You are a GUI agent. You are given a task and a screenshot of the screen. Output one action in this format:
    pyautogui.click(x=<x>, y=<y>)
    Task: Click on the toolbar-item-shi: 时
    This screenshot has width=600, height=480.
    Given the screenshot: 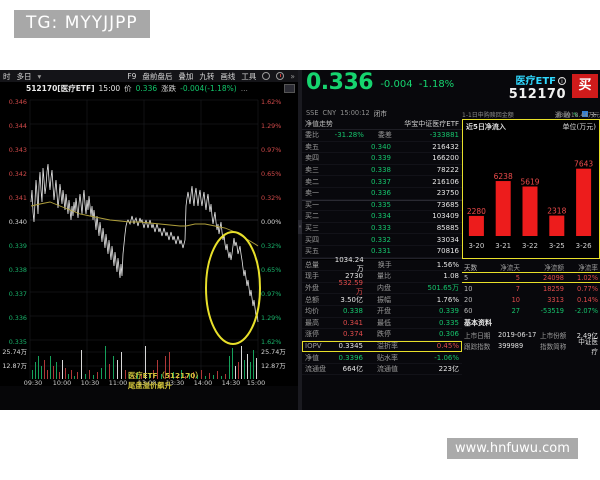 What is the action you would take?
    pyautogui.click(x=7, y=76)
    